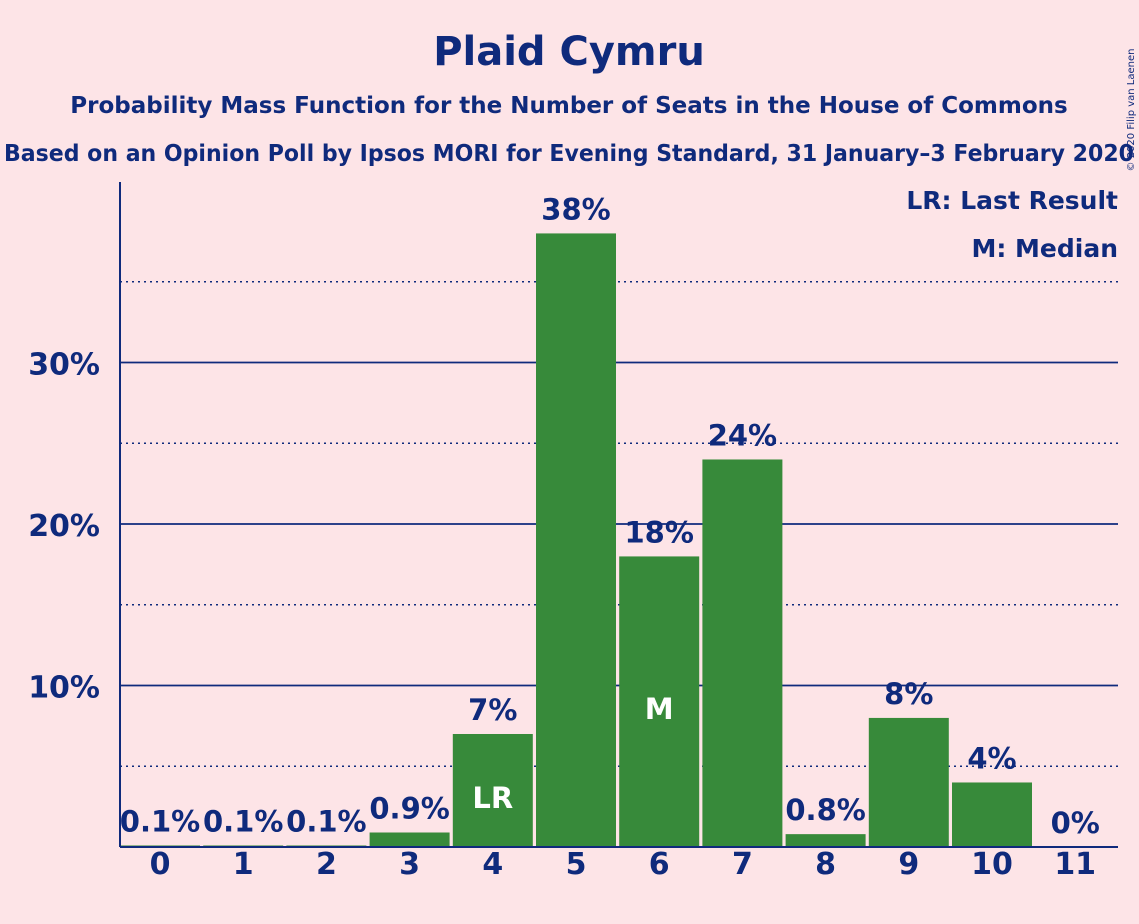 This screenshot has height=924, width=1139. I want to click on y-axis: 10% 20% 30%, so click(74, 514).